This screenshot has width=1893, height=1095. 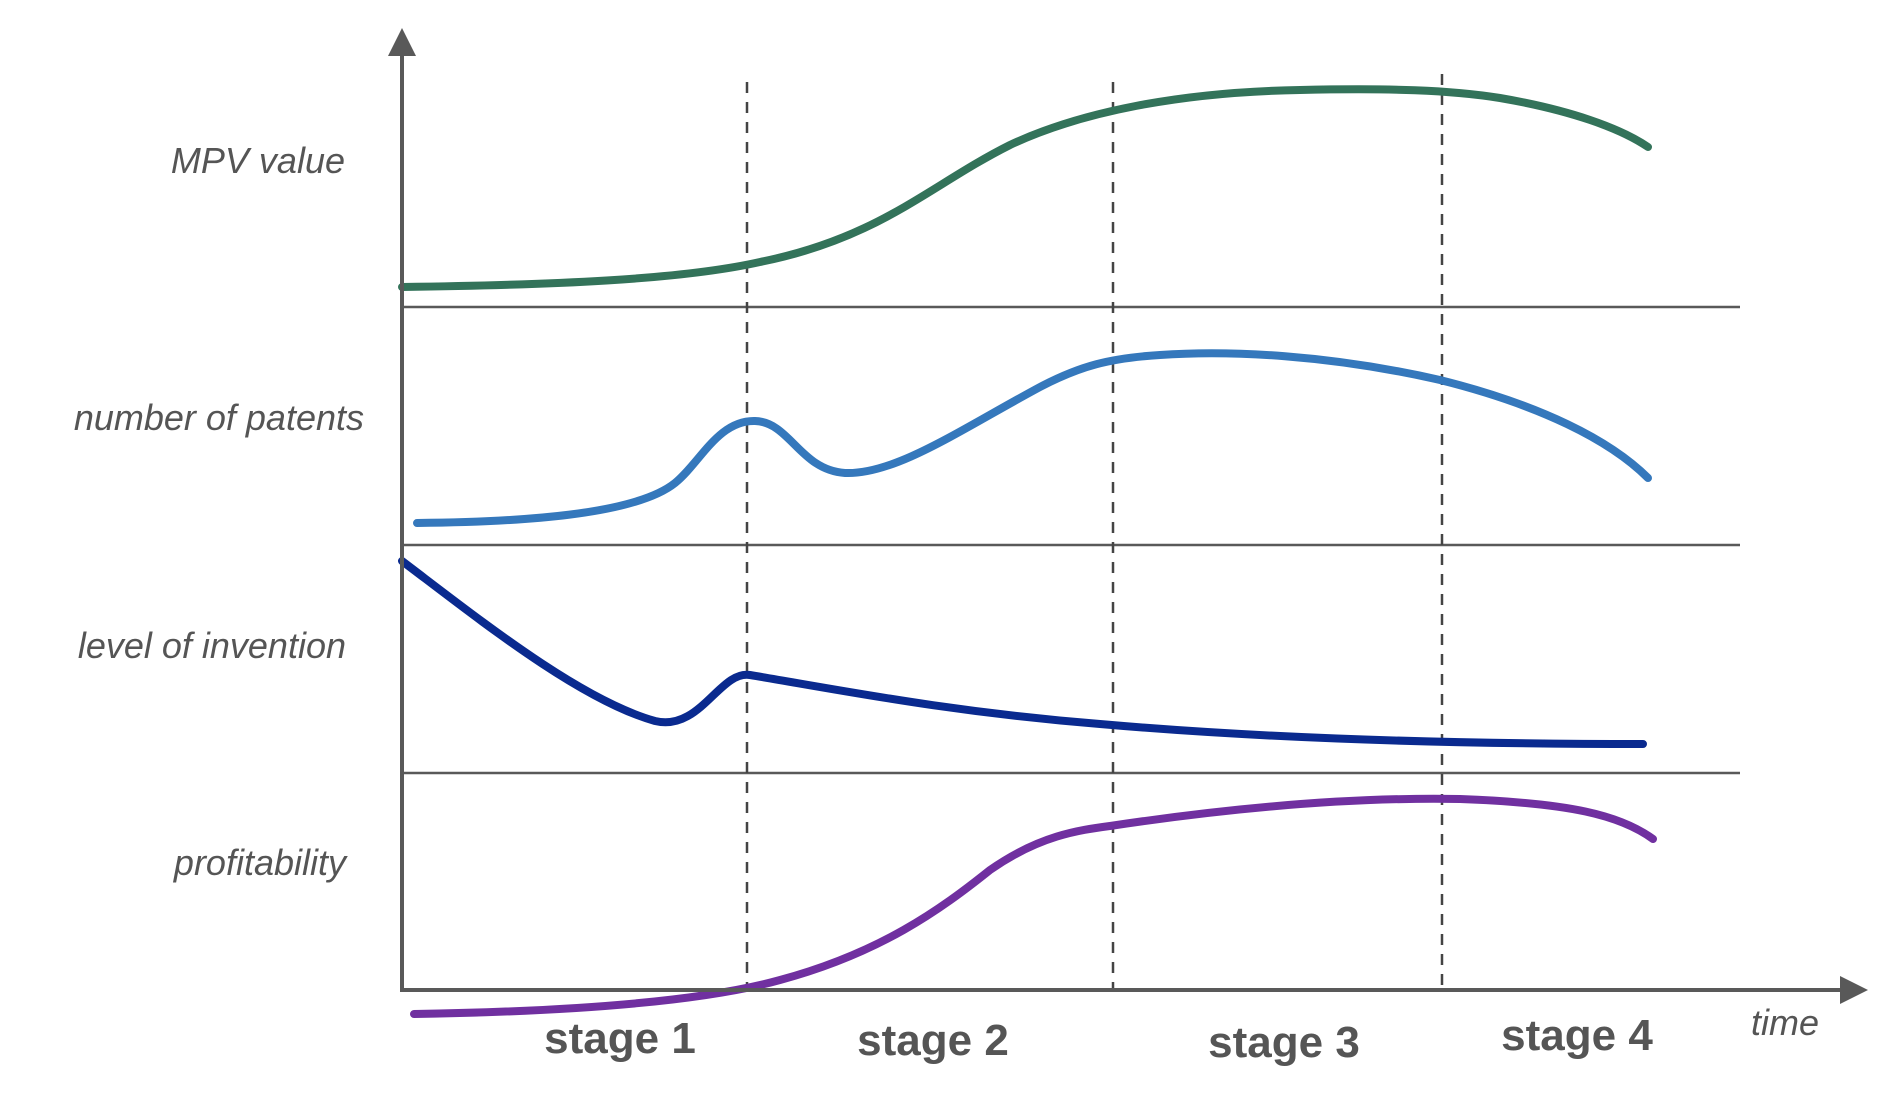 I want to click on row-label-profitability: profitability, so click(x=260, y=862).